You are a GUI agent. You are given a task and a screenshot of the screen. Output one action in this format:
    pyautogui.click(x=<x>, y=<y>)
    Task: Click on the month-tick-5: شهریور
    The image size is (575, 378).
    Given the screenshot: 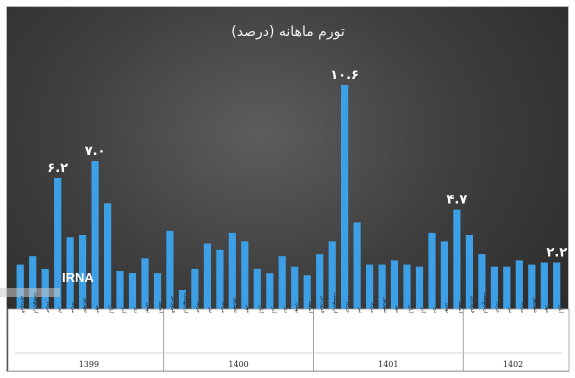 What is the action you would take?
    pyautogui.click(x=86, y=304)
    